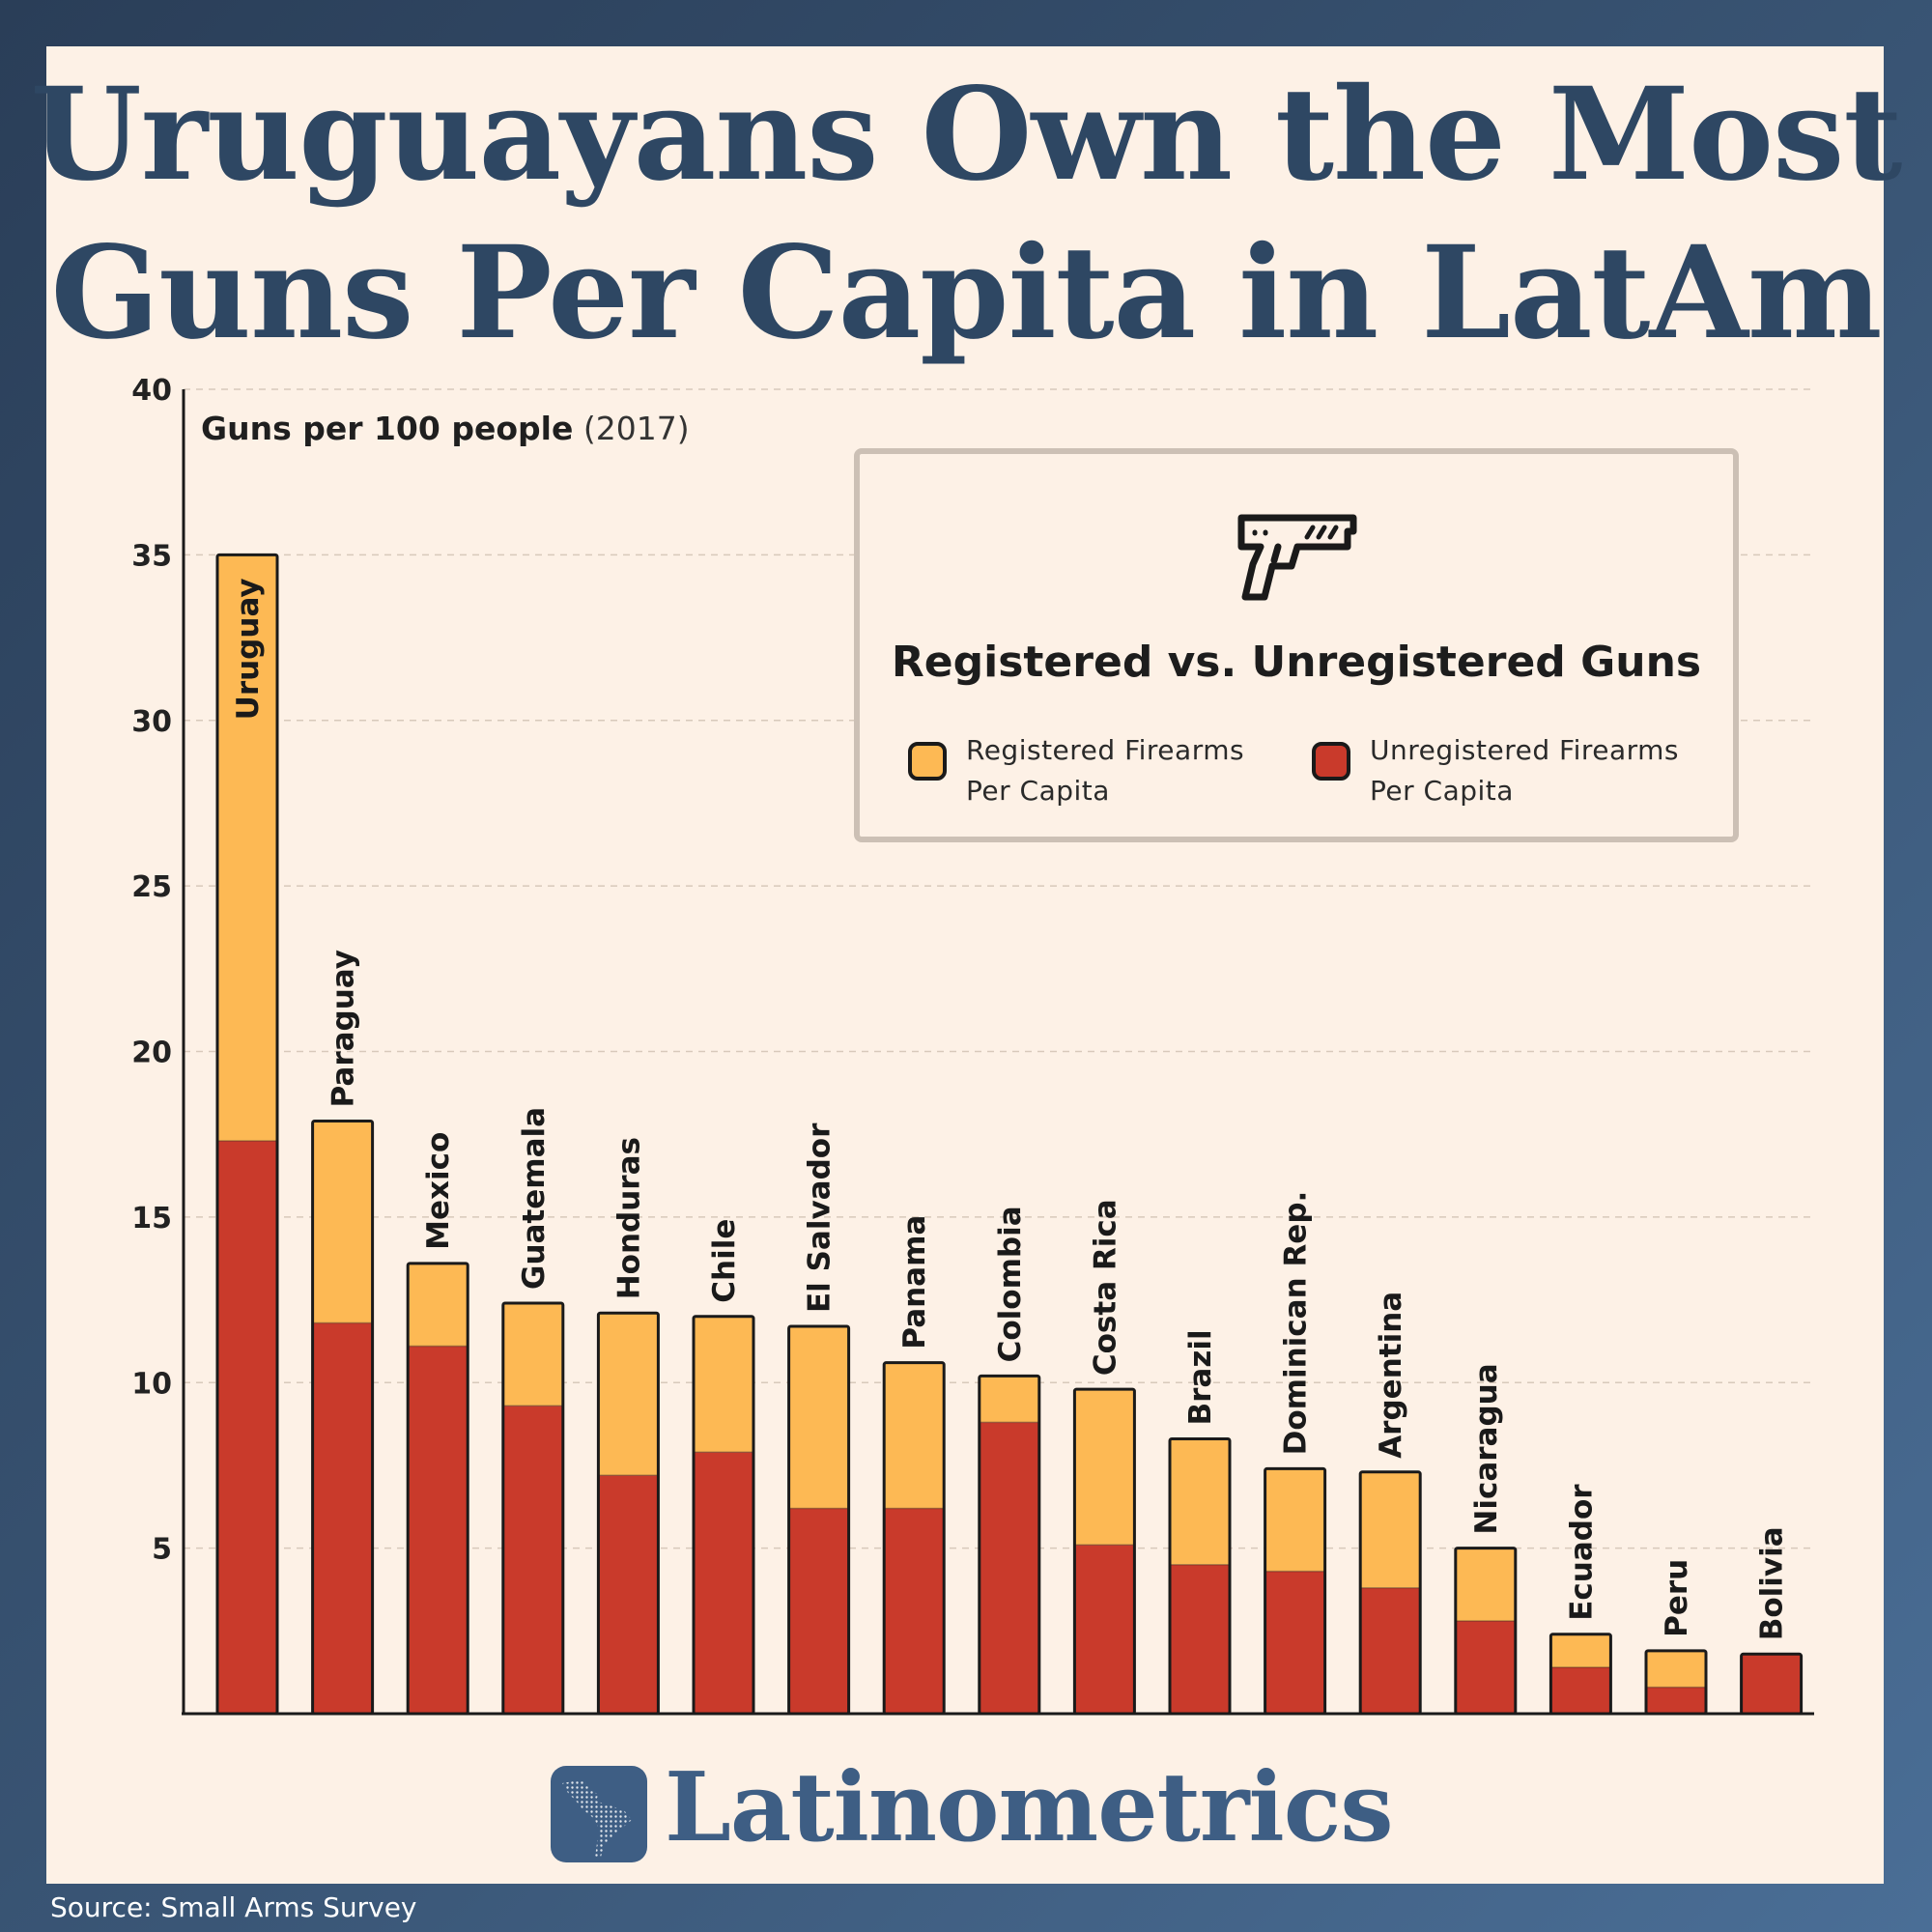  I want to click on bar-label-uruguay: Uruguay, so click(248, 649).